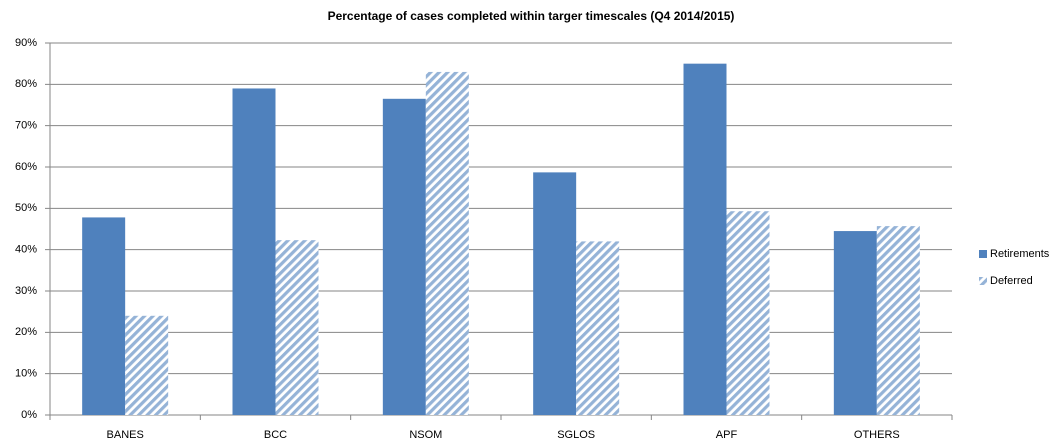  Describe the element at coordinates (425, 435) in the screenshot. I see `x-tick-label: NSOM` at that location.